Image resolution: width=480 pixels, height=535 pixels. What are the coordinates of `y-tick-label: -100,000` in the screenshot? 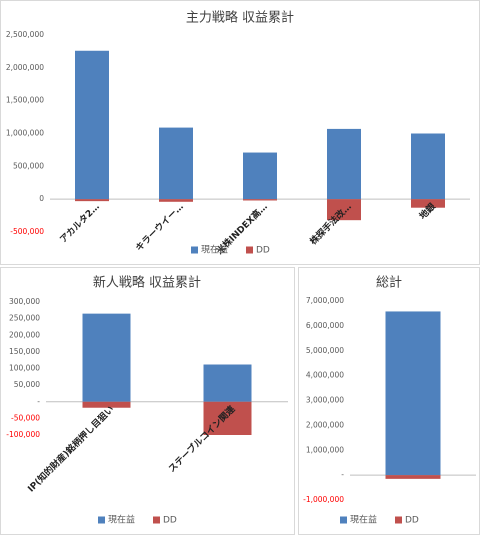 It's located at (23, 434).